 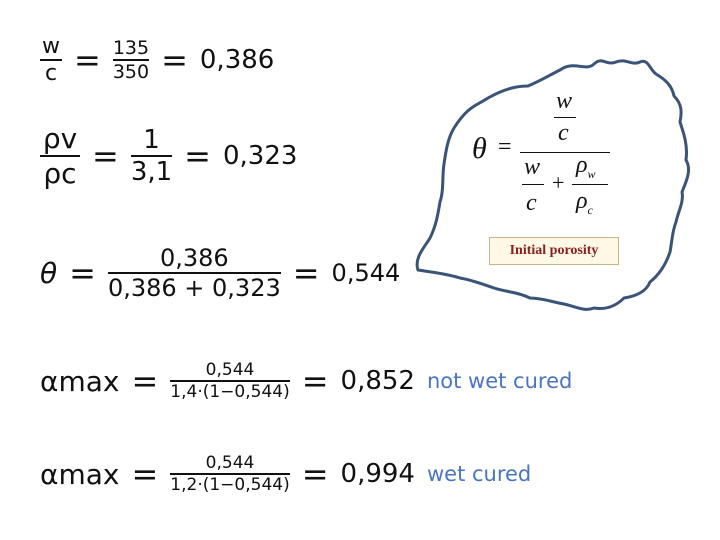 What do you see at coordinates (558, 182) in the screenshot?
I see `plus-sign: +` at bounding box center [558, 182].